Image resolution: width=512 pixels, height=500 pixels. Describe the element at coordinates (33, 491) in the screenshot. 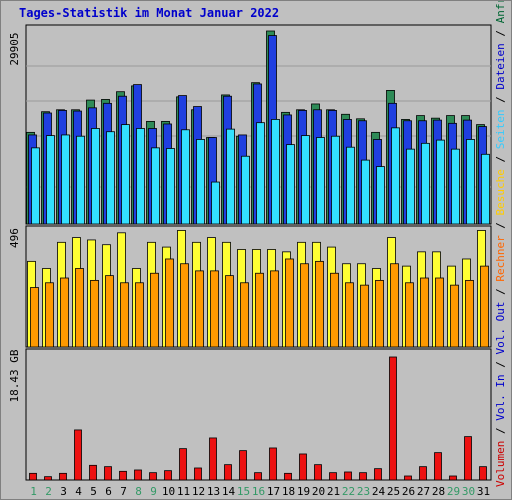

I see `day-label: 1` at that location.